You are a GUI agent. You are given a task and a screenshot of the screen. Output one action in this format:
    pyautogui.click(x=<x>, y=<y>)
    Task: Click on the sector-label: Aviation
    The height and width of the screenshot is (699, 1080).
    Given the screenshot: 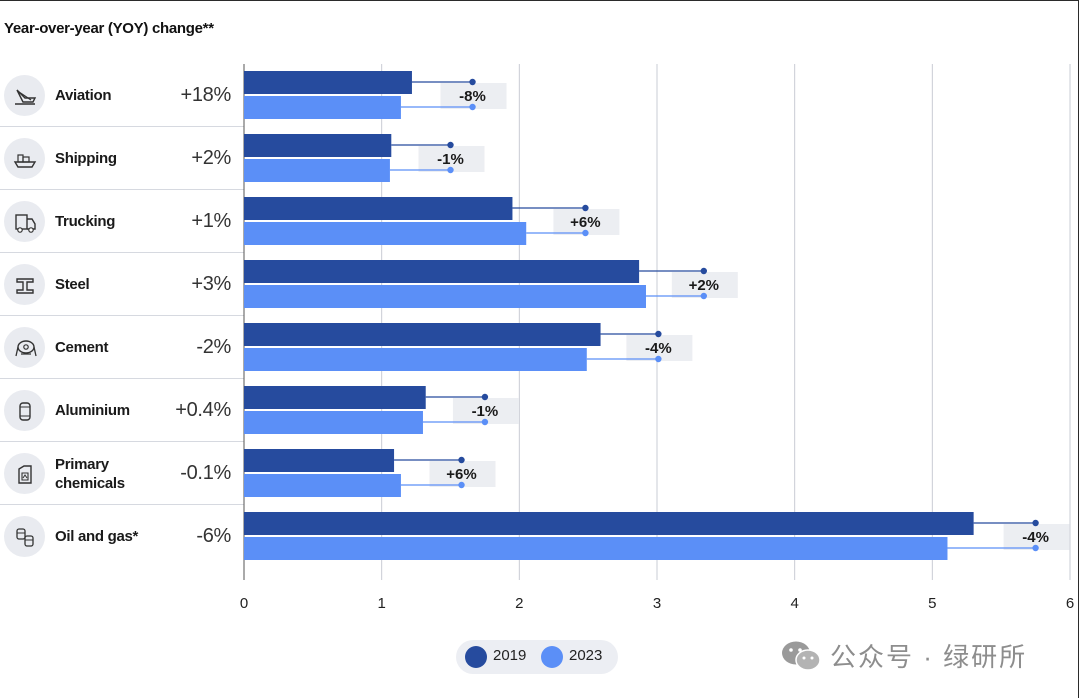 What is the action you would take?
    pyautogui.click(x=83, y=95)
    